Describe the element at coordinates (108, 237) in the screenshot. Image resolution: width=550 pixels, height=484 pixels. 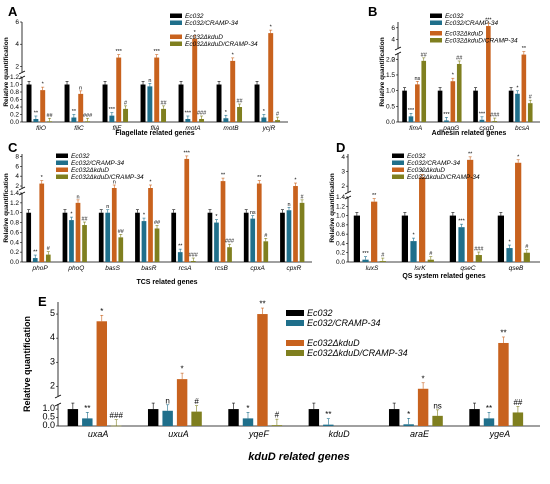
I see `bar-C-basS-comp` at that location.